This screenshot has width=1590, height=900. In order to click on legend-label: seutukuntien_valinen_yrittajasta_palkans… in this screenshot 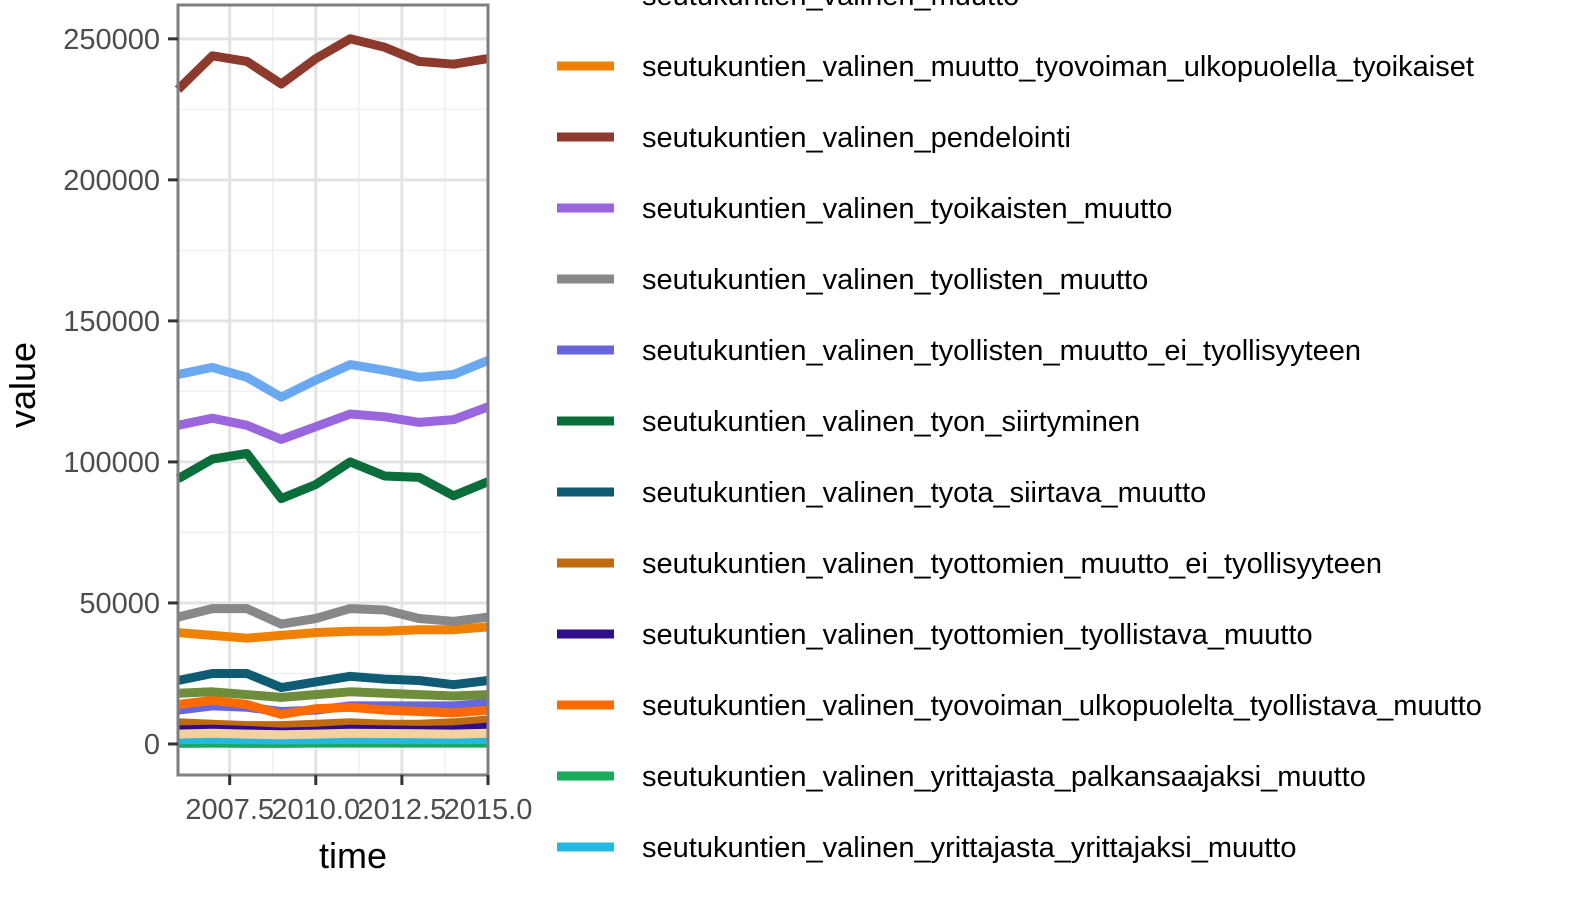, I will do `click(1004, 777)`.